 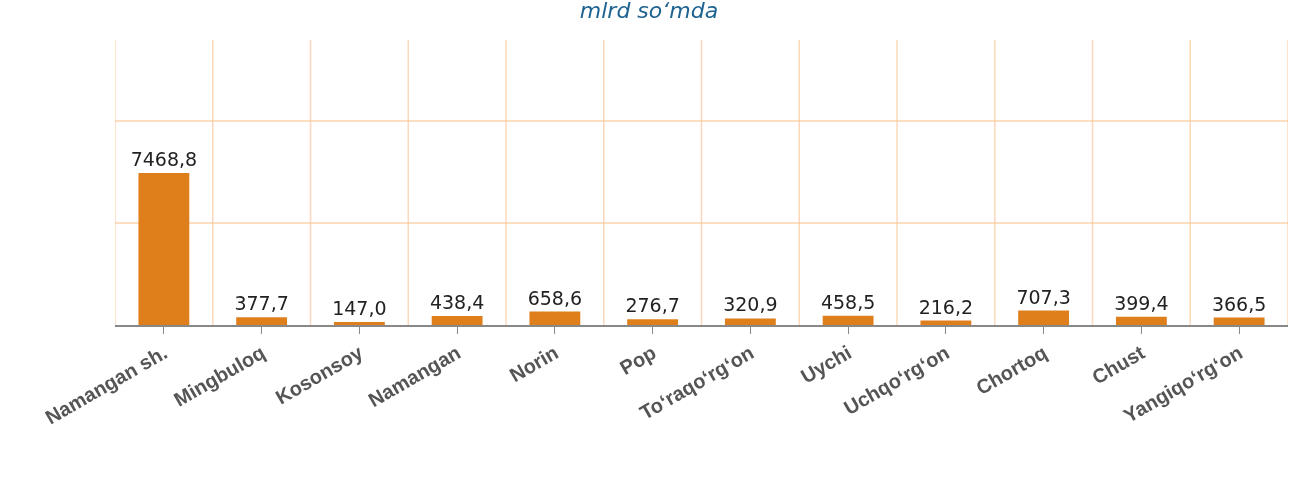 I want to click on data-label: 366,5, so click(x=1239, y=303).